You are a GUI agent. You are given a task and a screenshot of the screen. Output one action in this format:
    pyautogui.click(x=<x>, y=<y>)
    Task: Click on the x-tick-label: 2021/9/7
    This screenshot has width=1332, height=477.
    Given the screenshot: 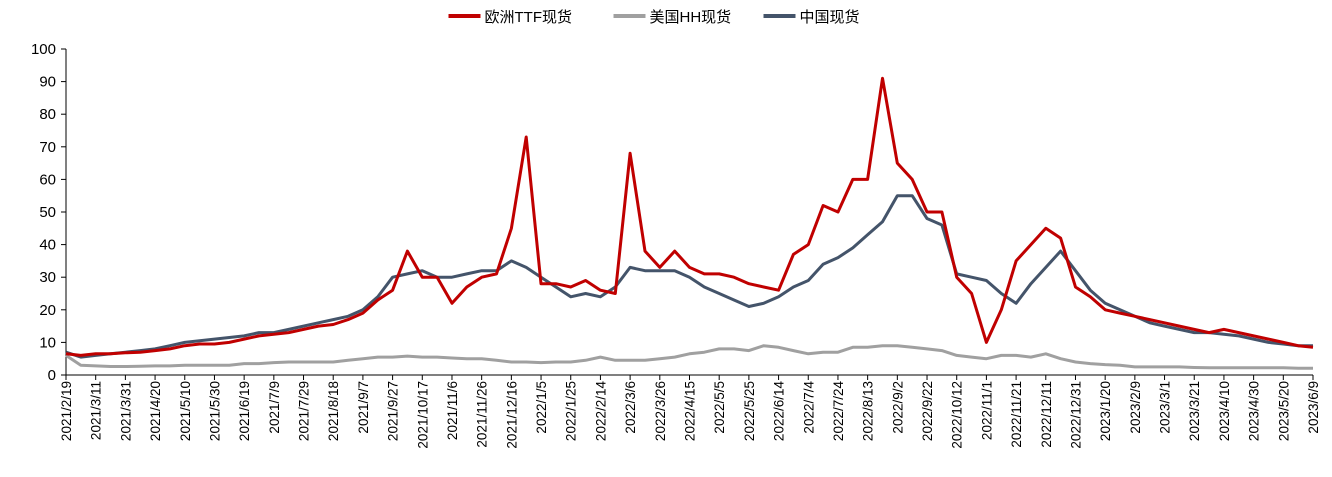 What is the action you would take?
    pyautogui.click(x=363, y=407)
    